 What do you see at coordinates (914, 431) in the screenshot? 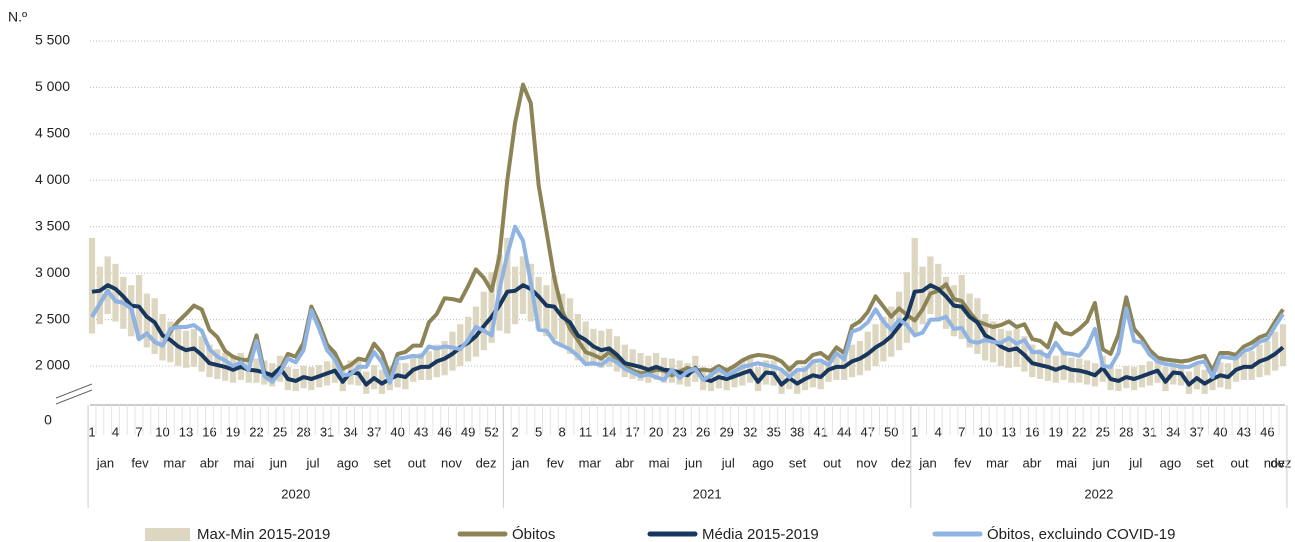
I see `x-tick-label: 1` at bounding box center [914, 431].